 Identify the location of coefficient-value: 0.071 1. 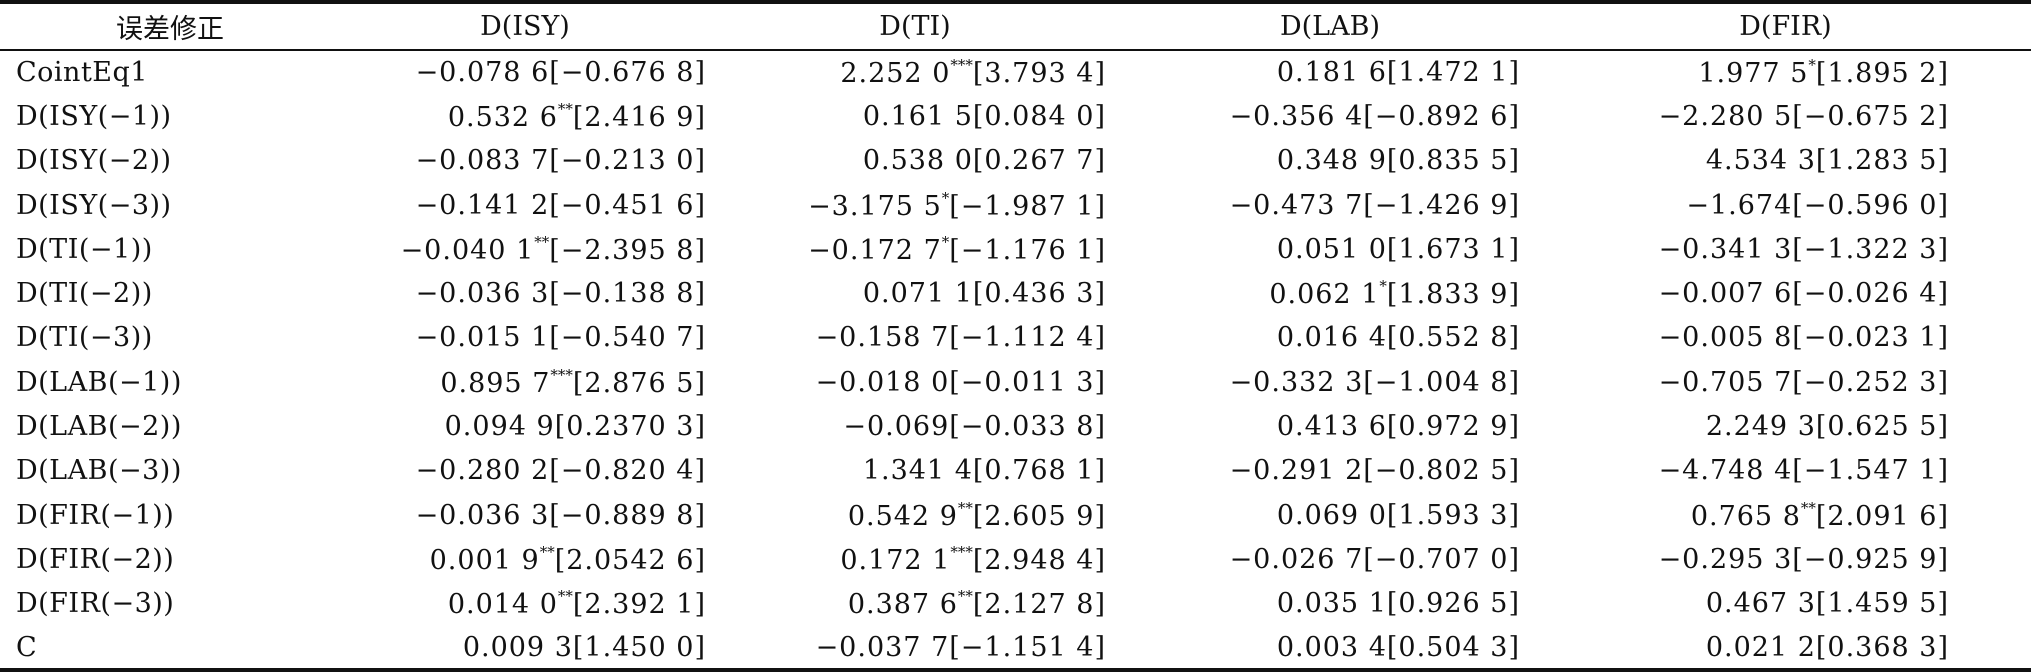
(917, 294).